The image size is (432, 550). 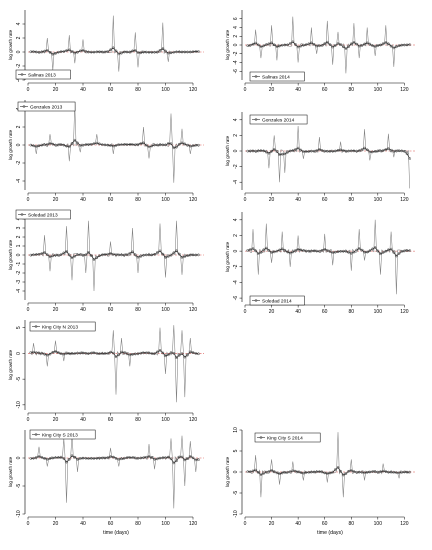 What do you see at coordinates (19, 66) in the screenshot?
I see `y-tick-label: -2` at bounding box center [19, 66].